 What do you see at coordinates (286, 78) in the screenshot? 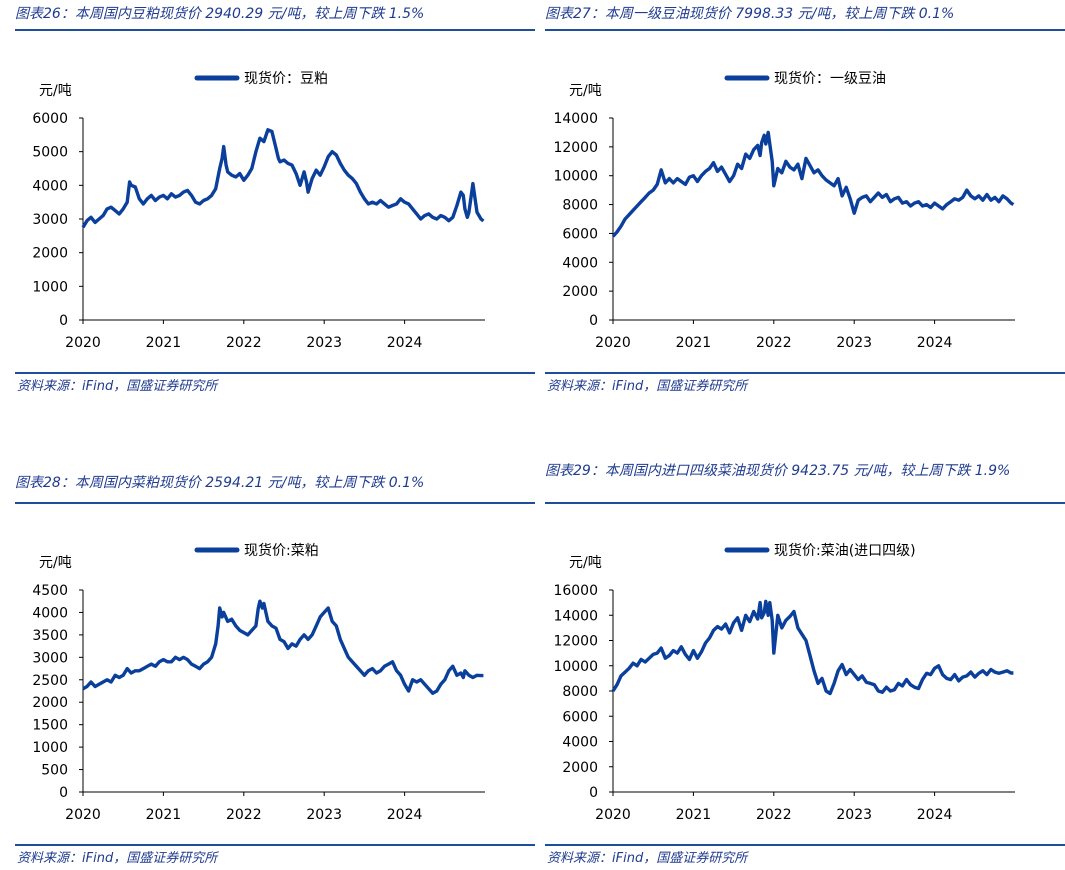
I see `legend-label: 现货价：豆粕` at bounding box center [286, 78].